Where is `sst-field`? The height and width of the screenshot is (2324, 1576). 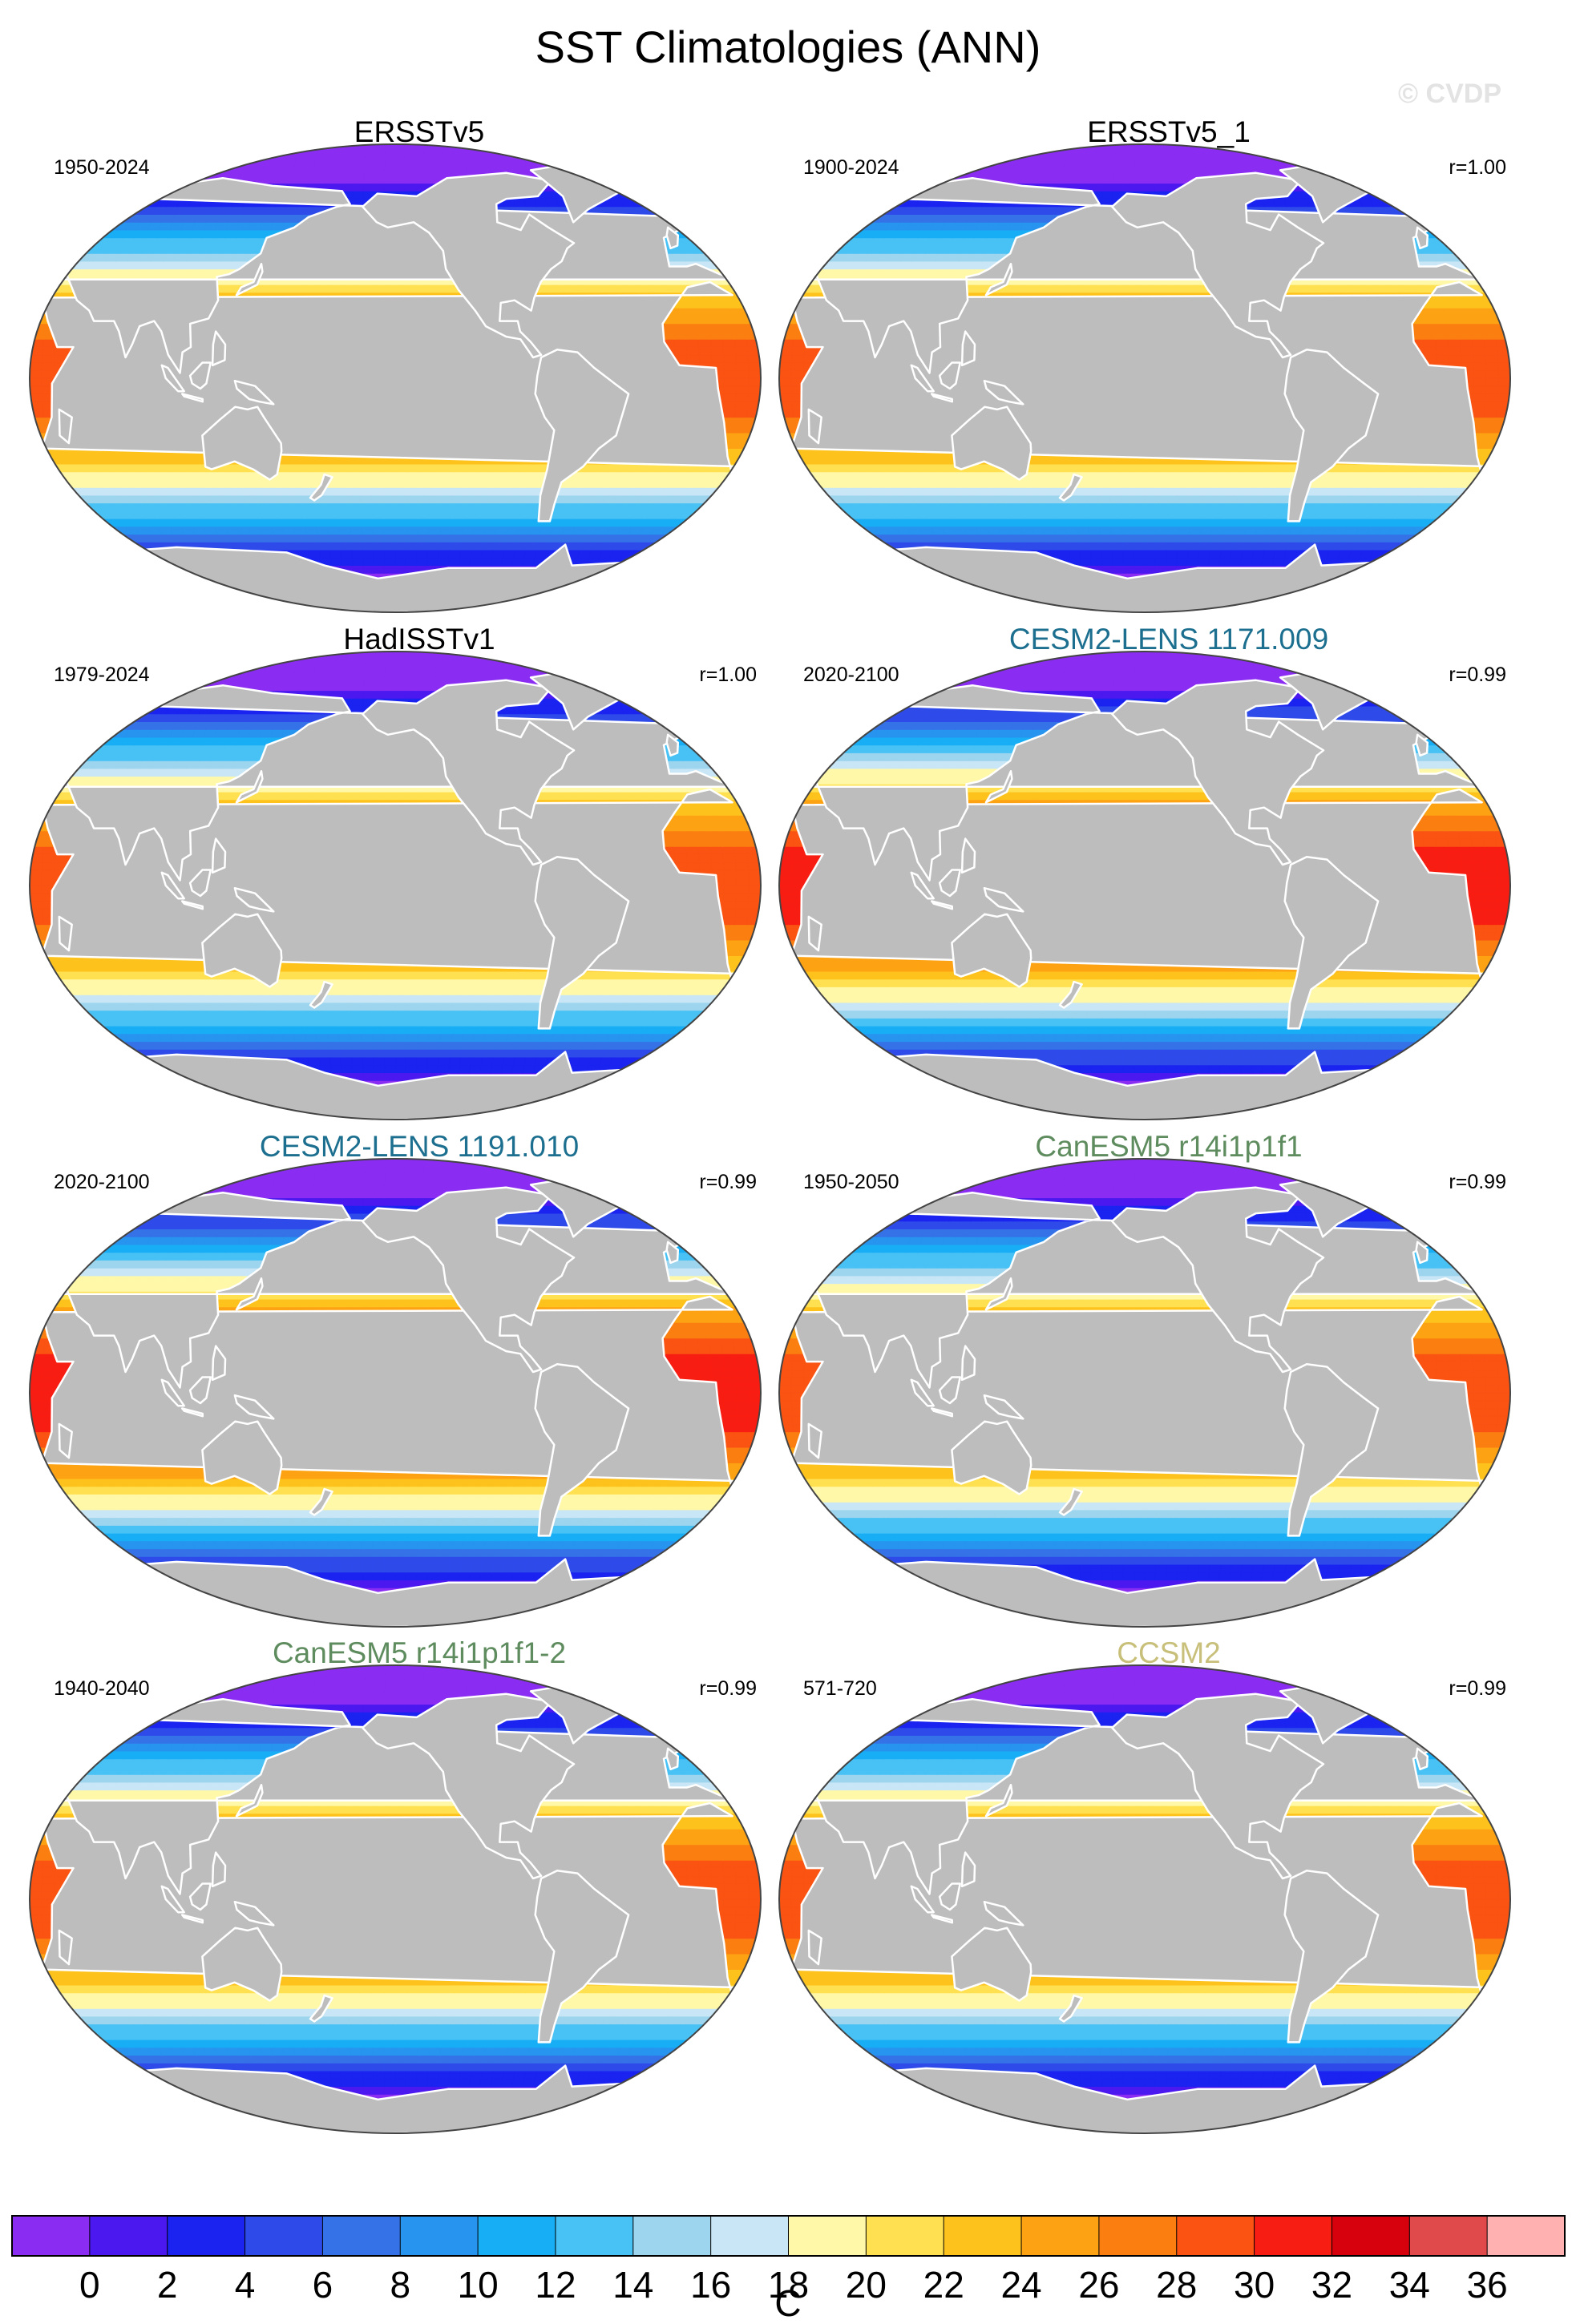 sst-field is located at coordinates (1144, 378).